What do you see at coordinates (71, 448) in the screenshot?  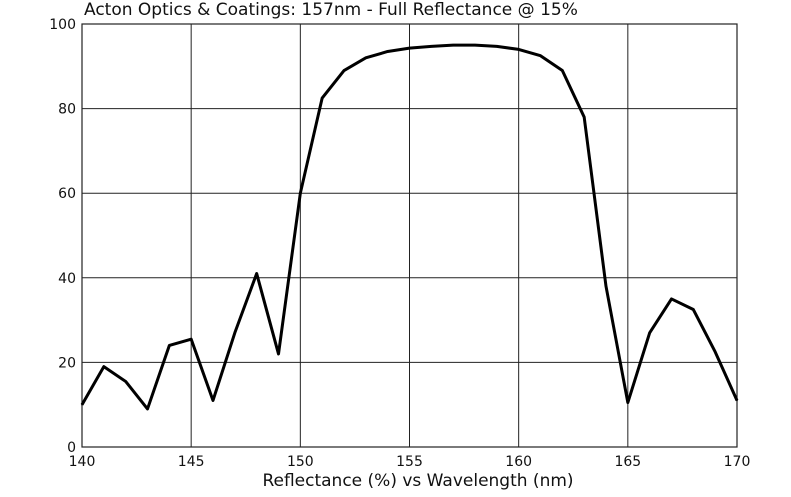 I see `y-tick-label: 0` at bounding box center [71, 448].